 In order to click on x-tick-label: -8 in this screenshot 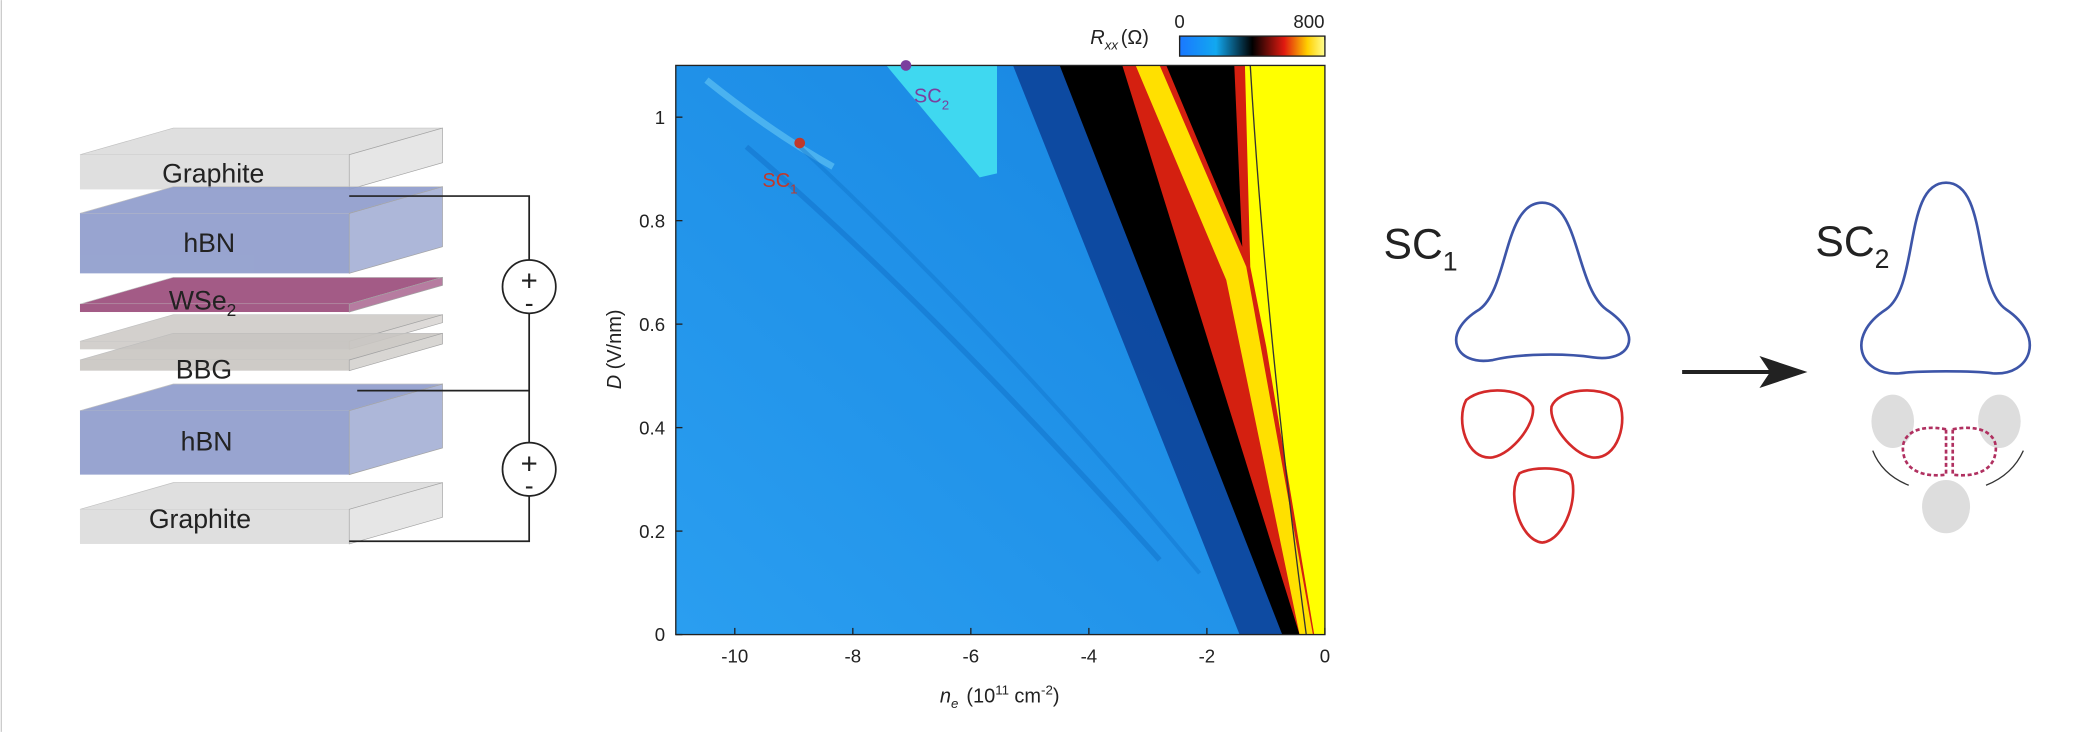, I will do `click(853, 656)`.